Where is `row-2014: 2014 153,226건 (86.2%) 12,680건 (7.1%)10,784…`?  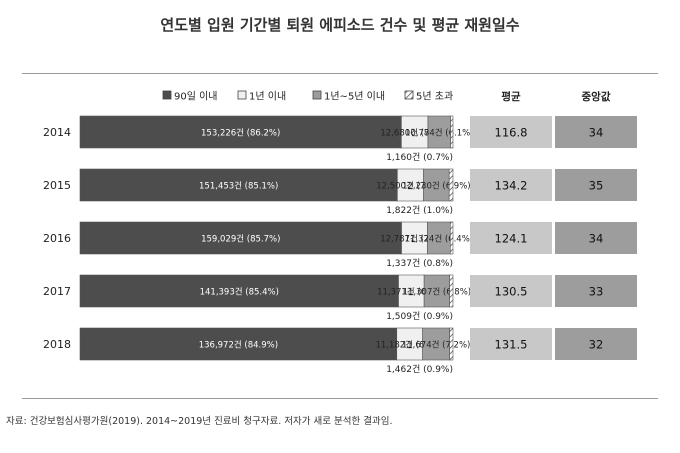 row-2014: 2014 153,226건 (86.2%) 12,680건 (7.1%)10,784… is located at coordinates (340, 139).